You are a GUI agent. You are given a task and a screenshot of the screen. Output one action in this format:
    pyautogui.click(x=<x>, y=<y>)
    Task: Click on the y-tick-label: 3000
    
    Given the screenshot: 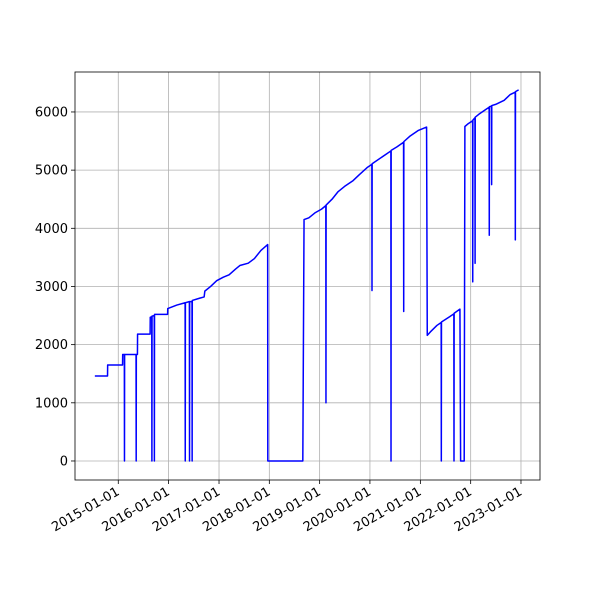 What is the action you would take?
    pyautogui.click(x=51, y=287)
    